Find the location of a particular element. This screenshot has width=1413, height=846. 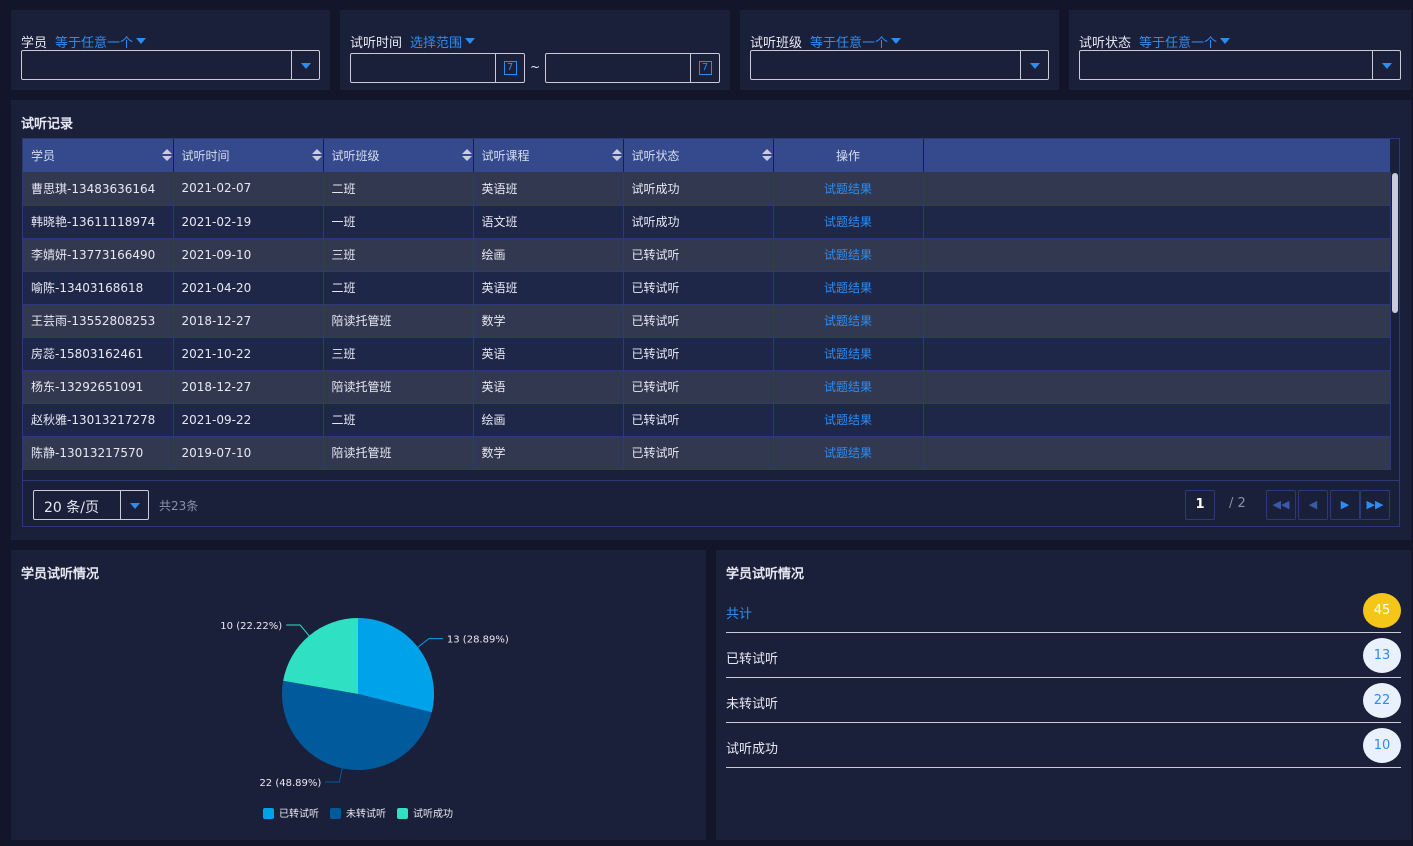

pagination: 20 条/页 共23条 1 / 2 ◀◀ ◀ ▶ ▶▶ is located at coordinates (711, 504).